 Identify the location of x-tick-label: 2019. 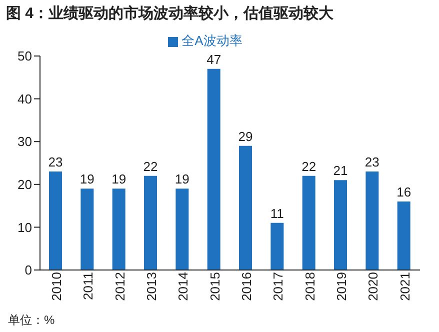
(342, 286).